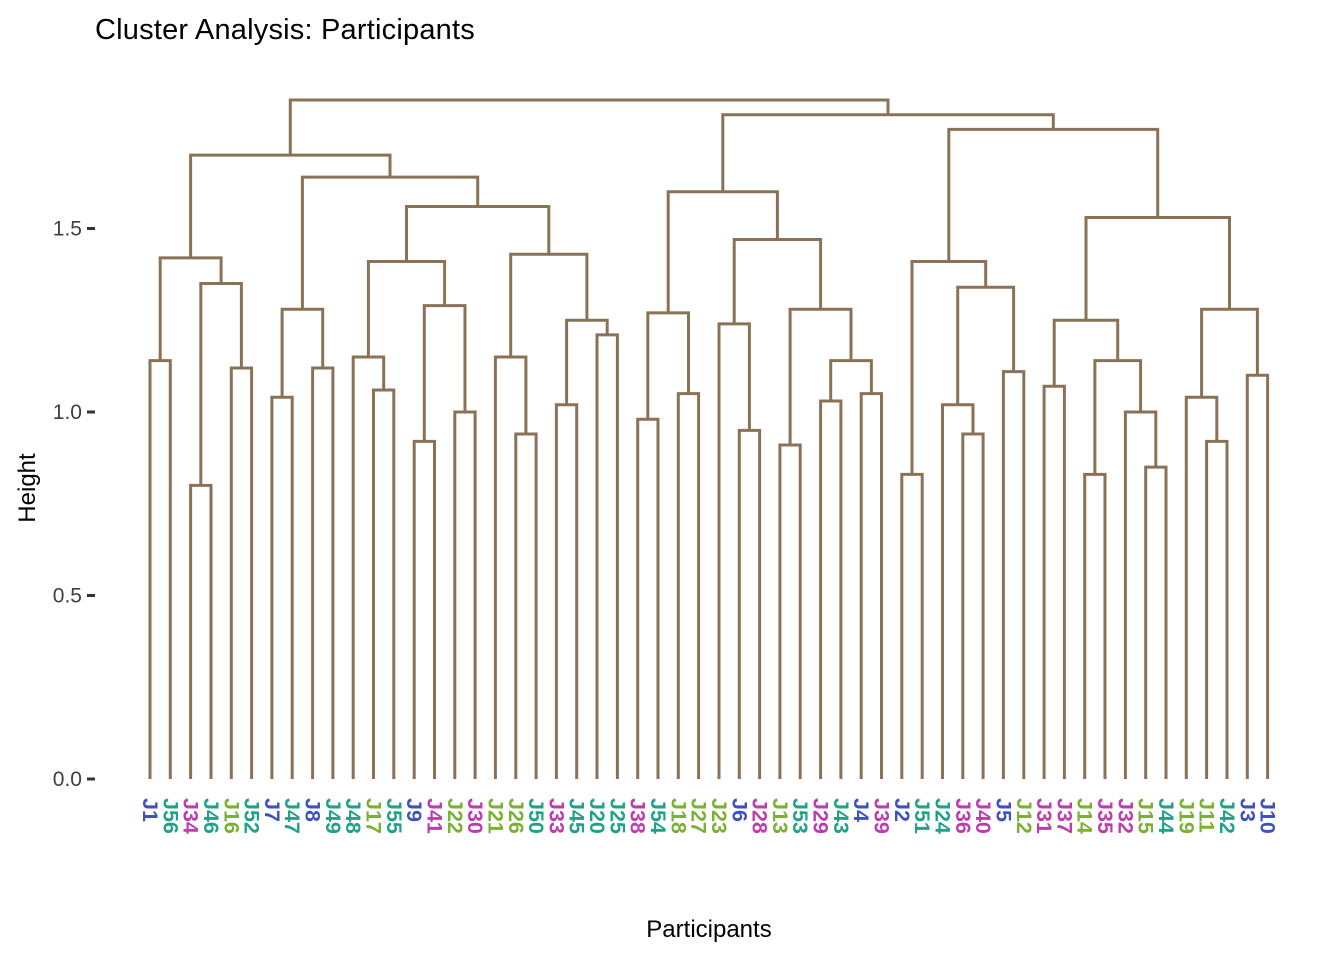 The width and height of the screenshot is (1344, 960). Describe the element at coordinates (374, 816) in the screenshot. I see `leaf-label-J17: J17` at that location.